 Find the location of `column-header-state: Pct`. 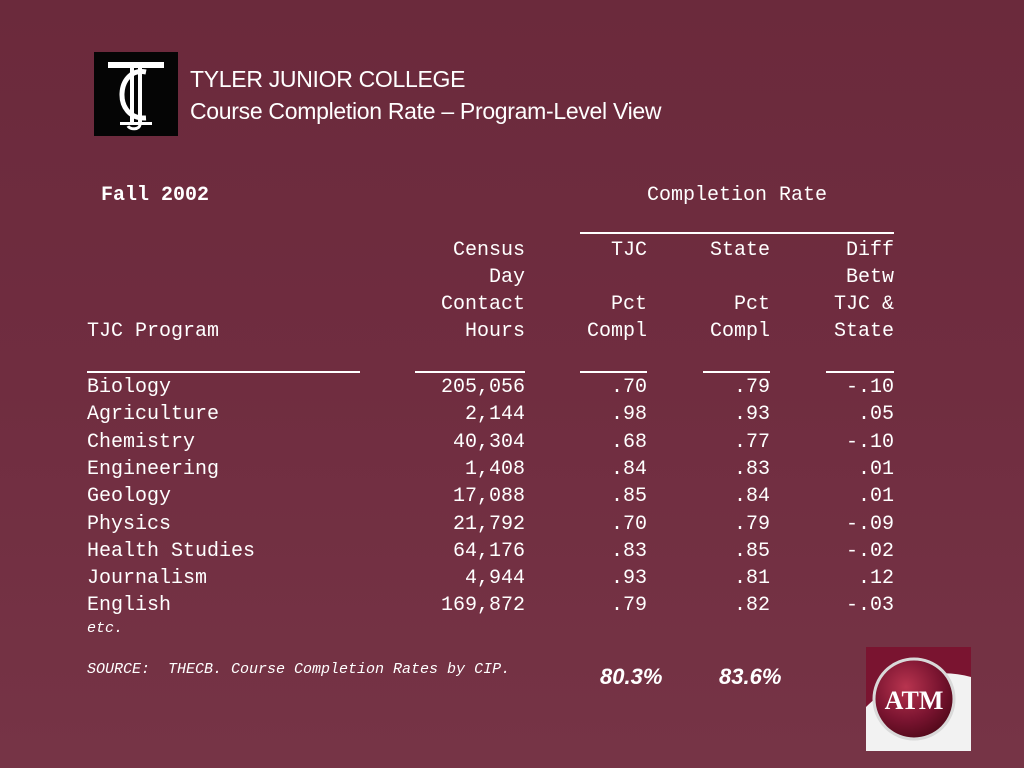

column-header-state: Pct is located at coordinates (751, 304).